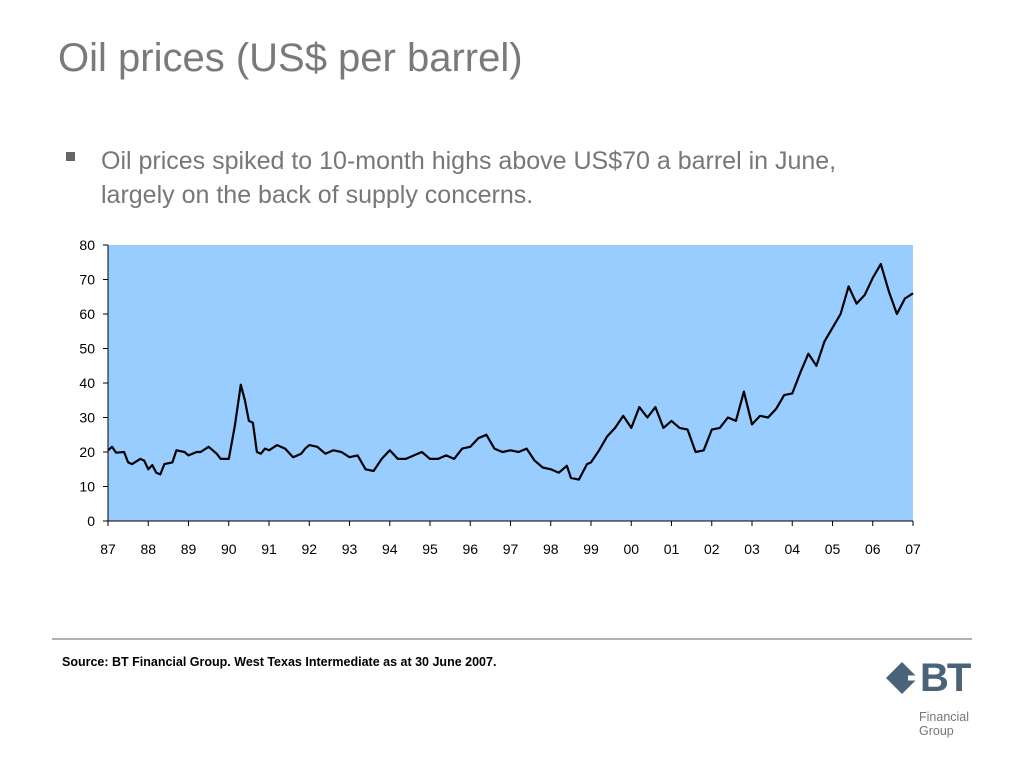  I want to click on y-tick-label: 80, so click(87, 245).